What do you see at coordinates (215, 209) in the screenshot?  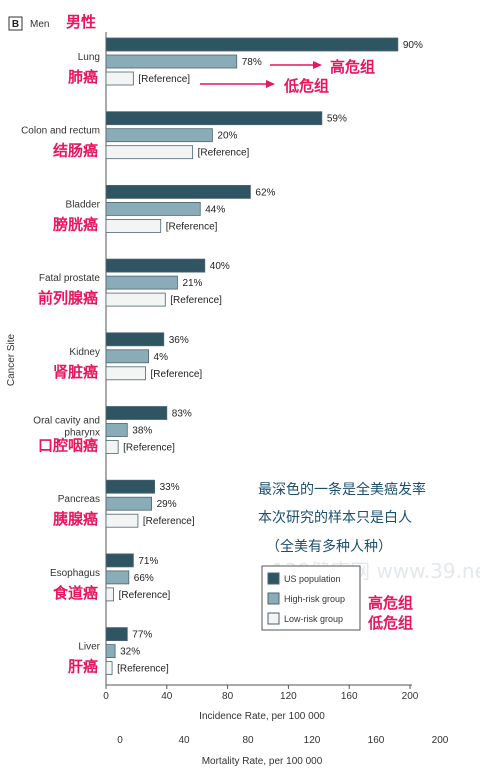 I see `bar-value-label: 44%` at bounding box center [215, 209].